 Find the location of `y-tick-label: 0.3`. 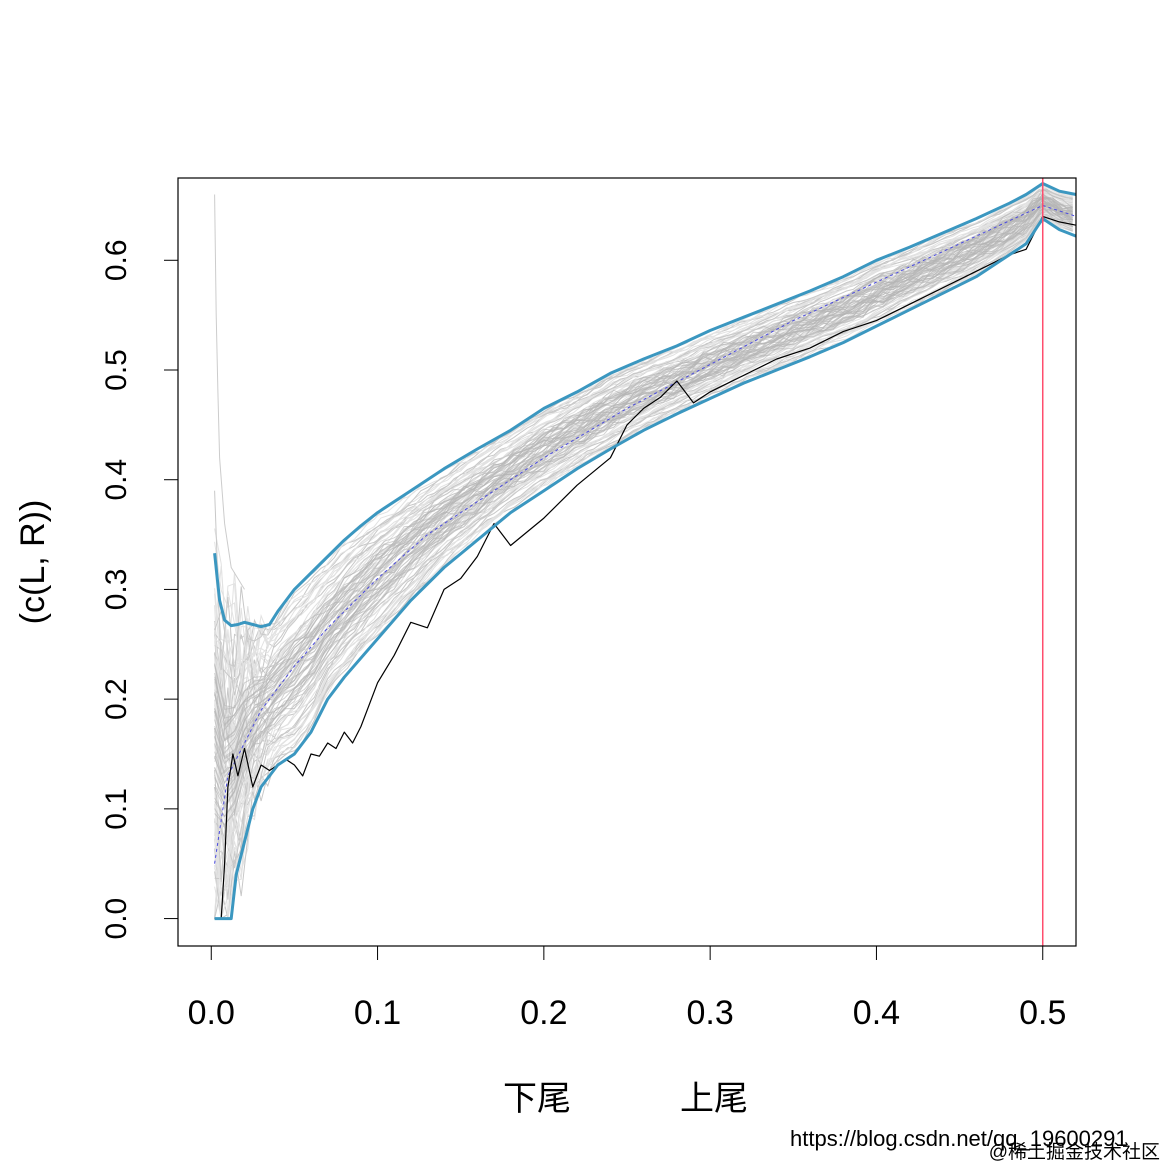

y-tick-label: 0.3 is located at coordinates (116, 590).